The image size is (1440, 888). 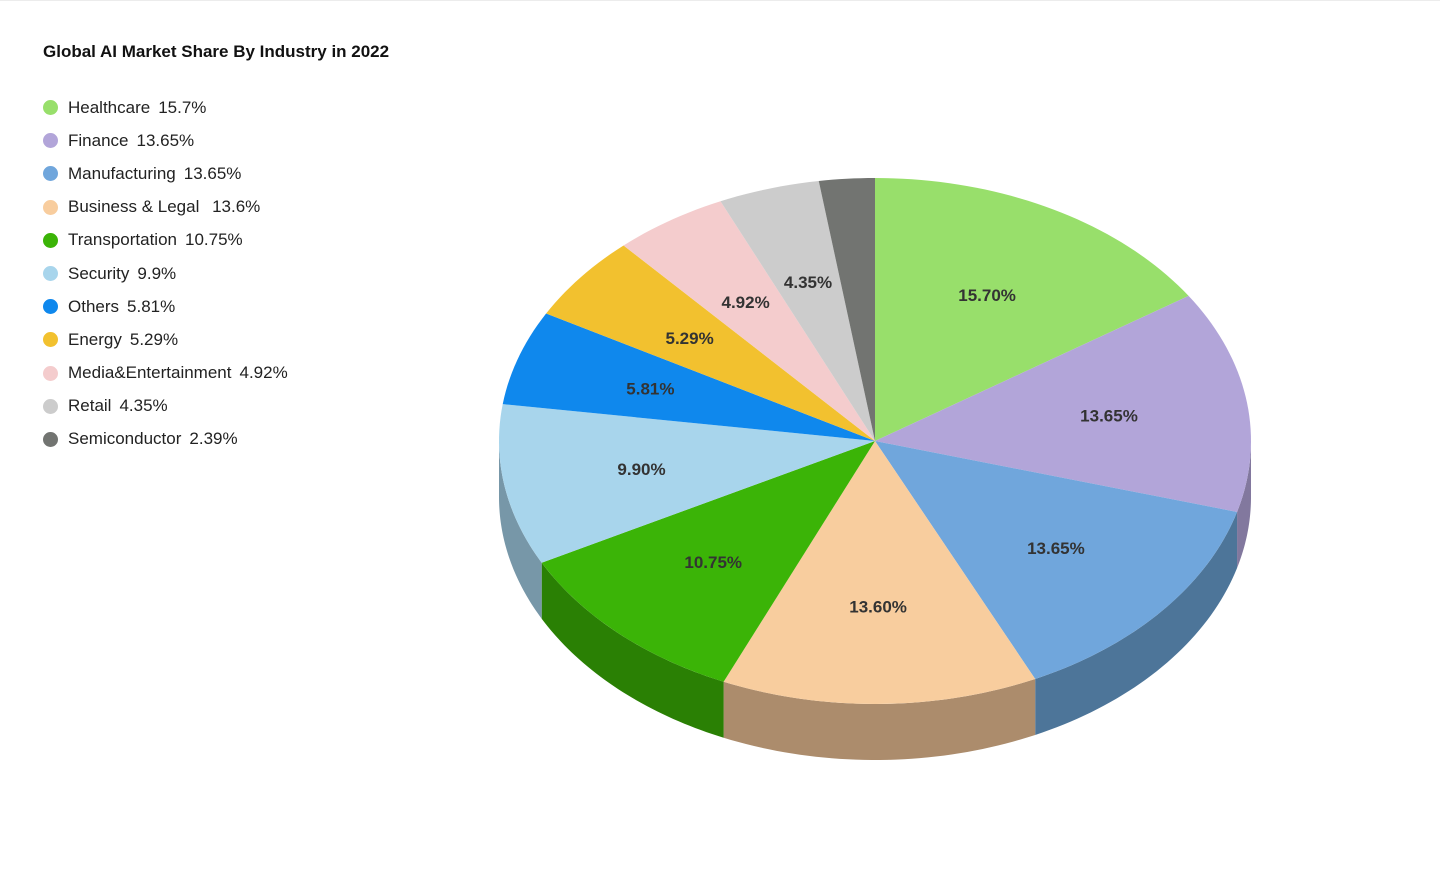 I want to click on legend-item: Retail 4.35%, so click(x=165, y=406).